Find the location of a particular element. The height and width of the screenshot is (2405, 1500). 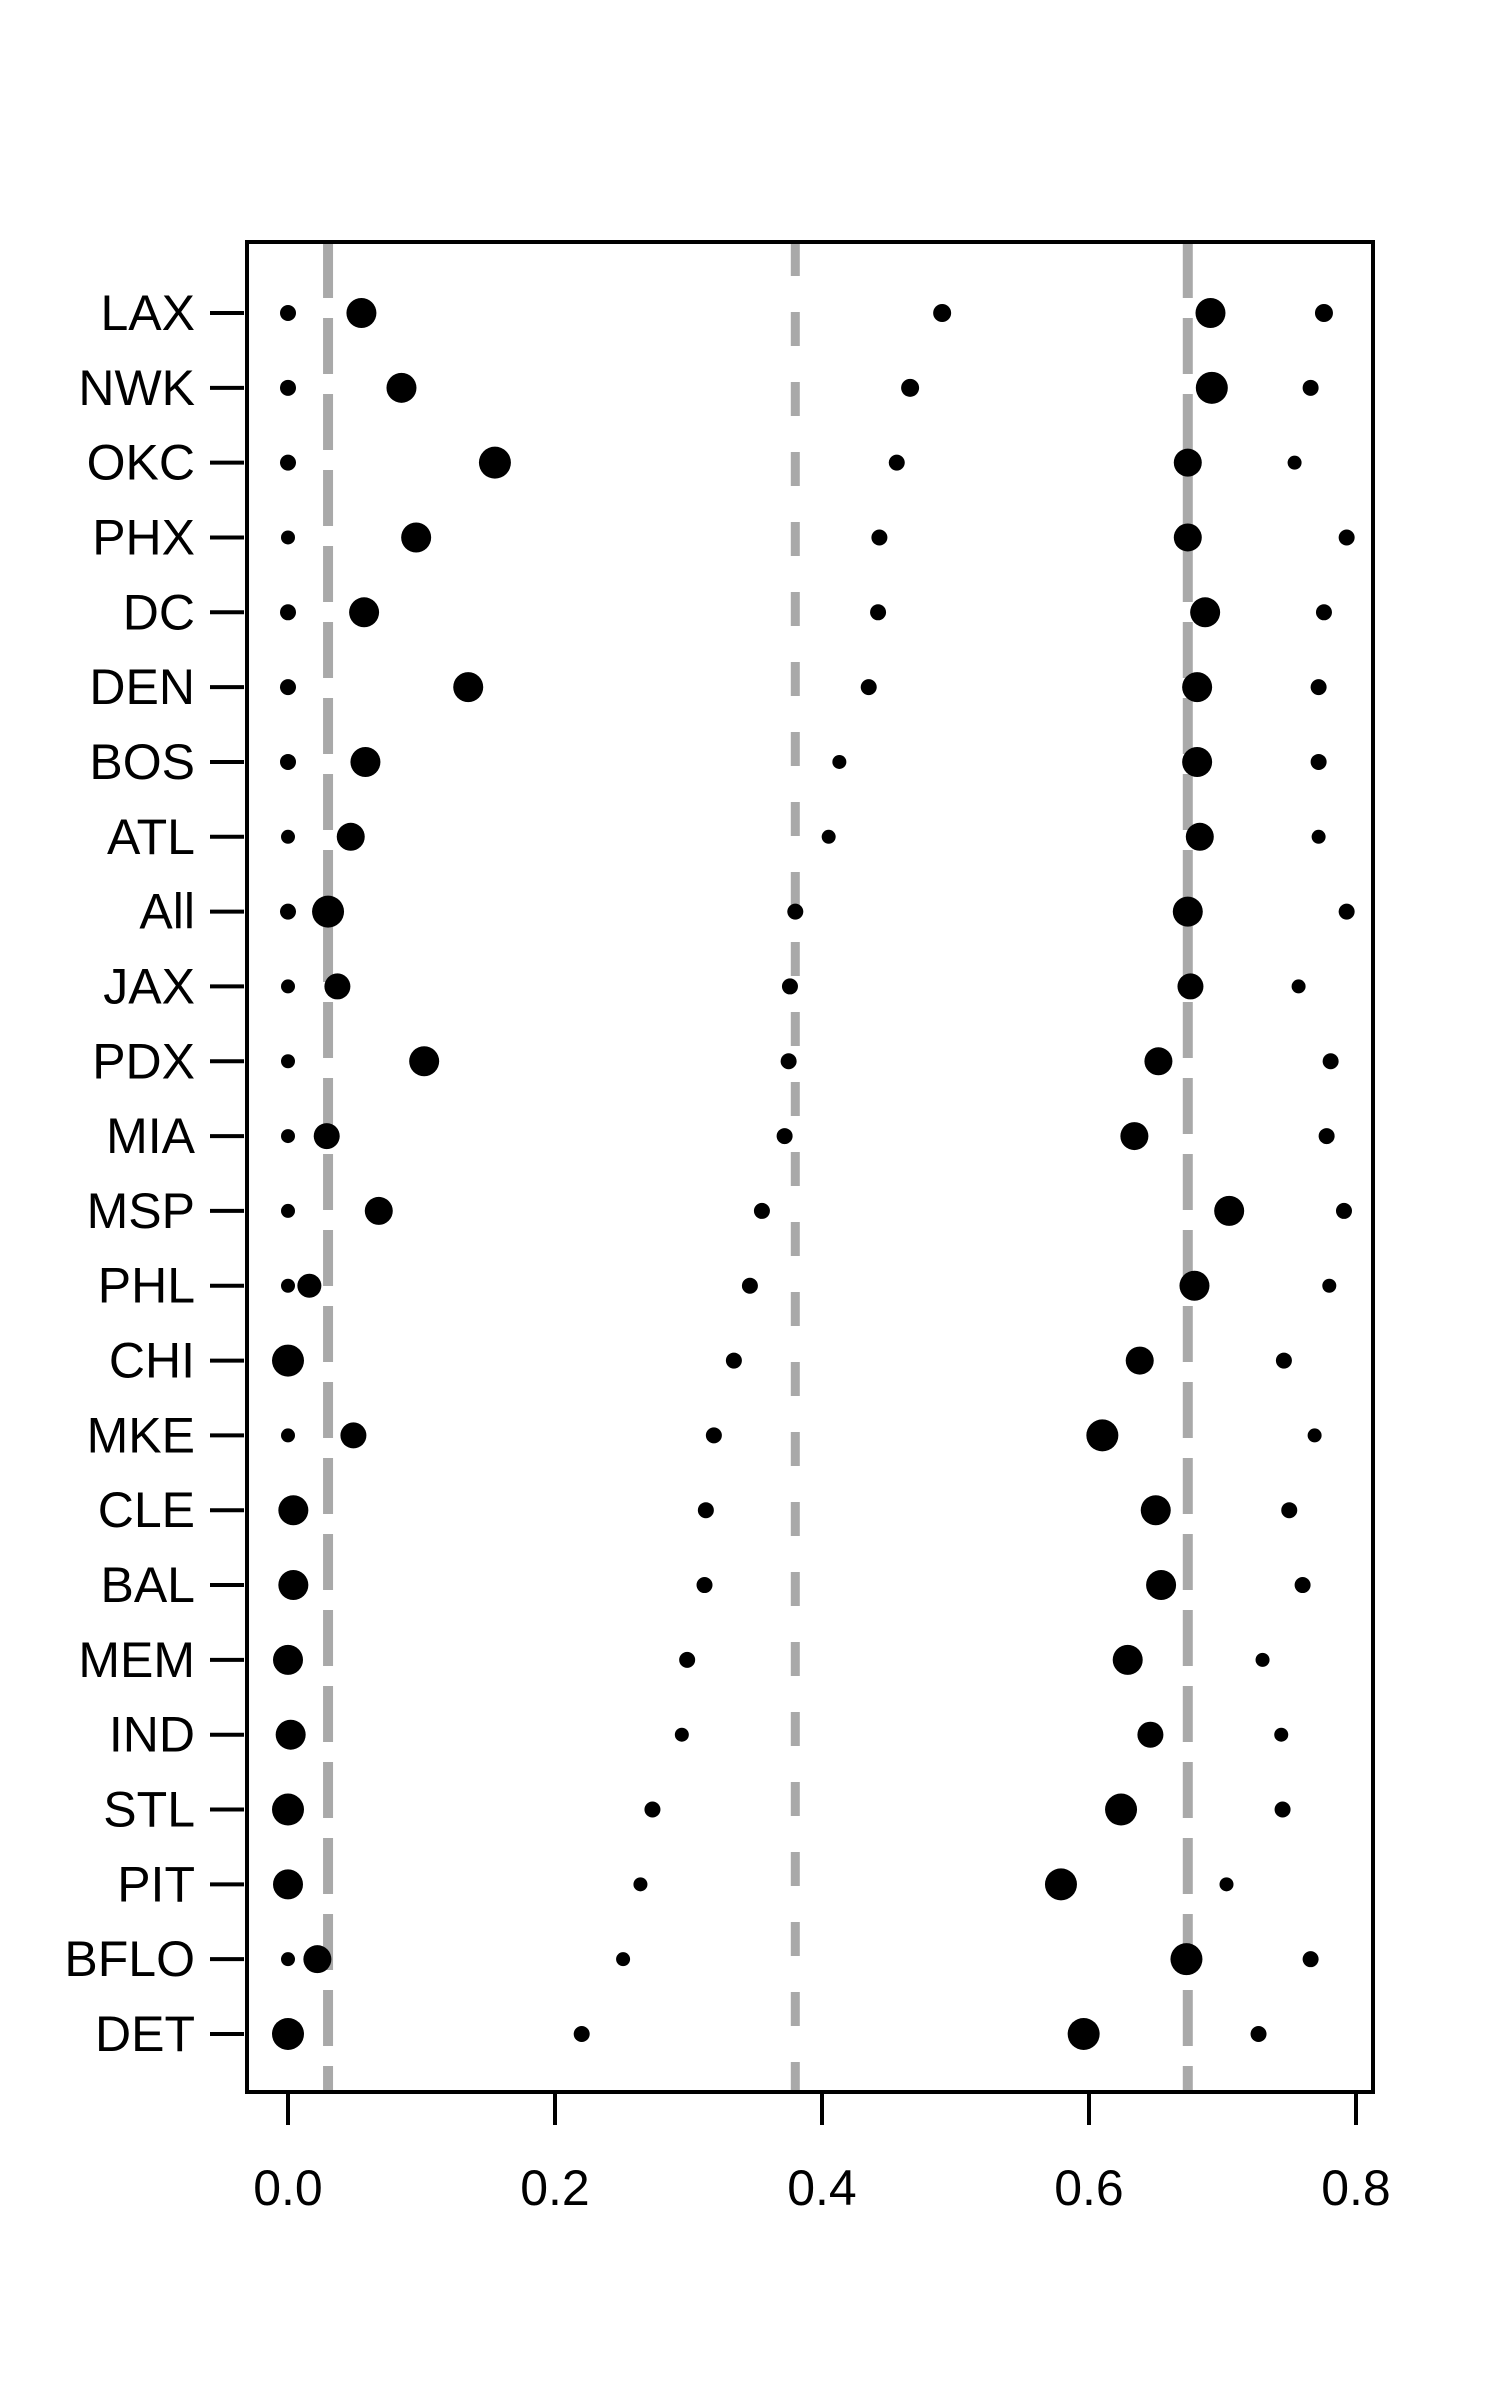

y-axis-label: DEN is located at coordinates (142, 687).